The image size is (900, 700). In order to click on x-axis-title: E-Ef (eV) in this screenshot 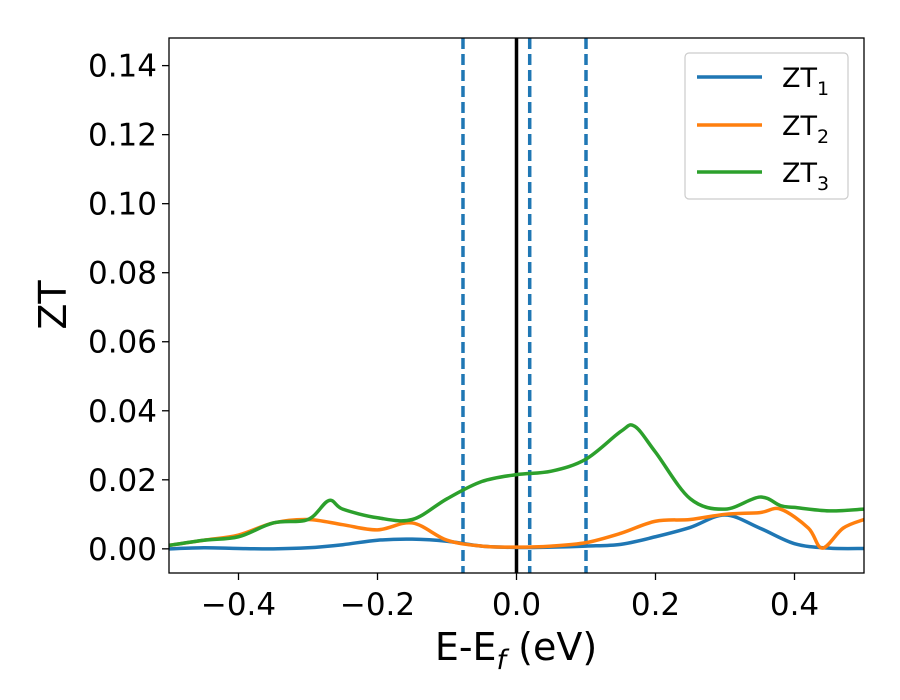, I will do `click(516, 650)`.